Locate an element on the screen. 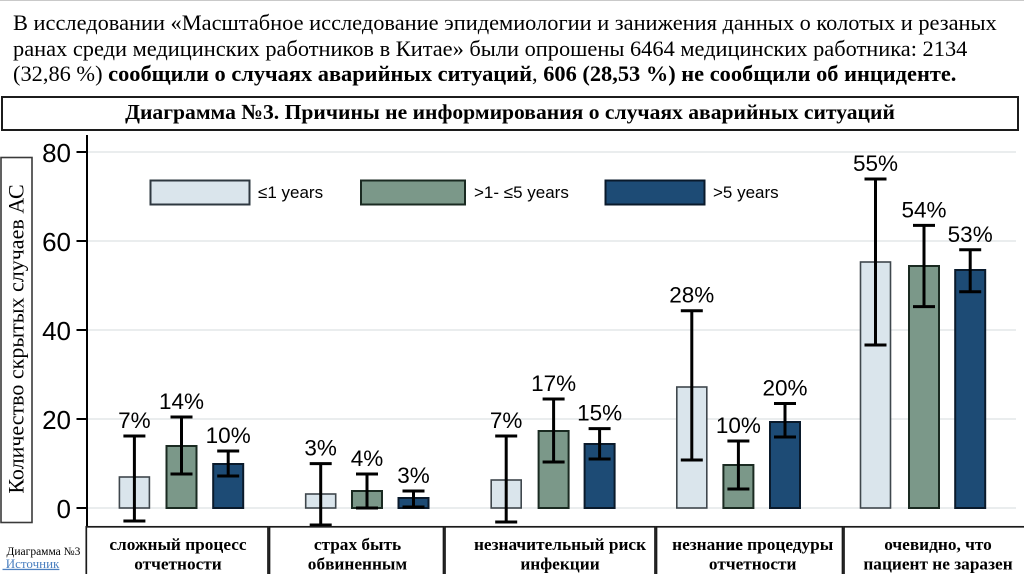 The height and width of the screenshot is (574, 1024). svg-text: >1- ≤5 years is located at coordinates (521, 192).